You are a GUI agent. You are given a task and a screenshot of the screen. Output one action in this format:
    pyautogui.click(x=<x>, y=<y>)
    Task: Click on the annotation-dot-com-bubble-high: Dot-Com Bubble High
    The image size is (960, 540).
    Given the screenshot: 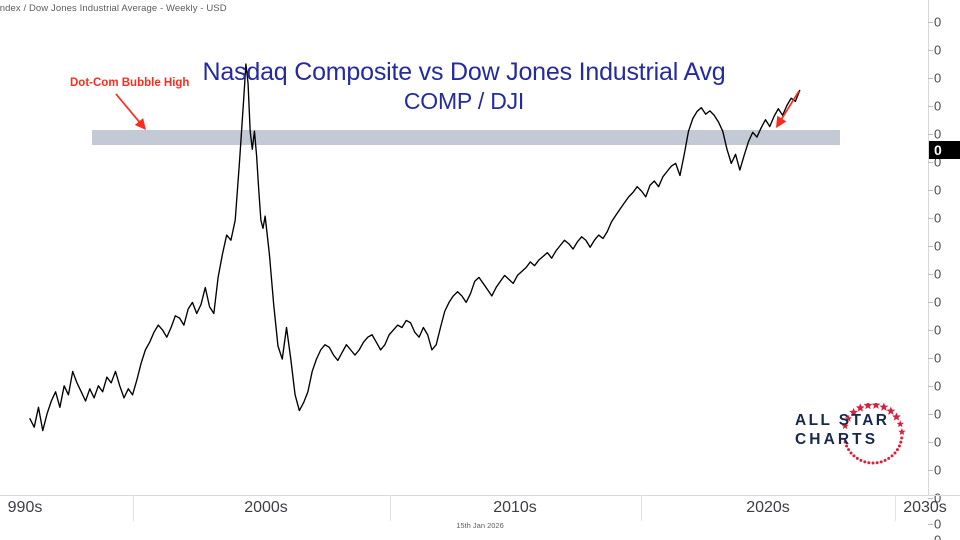 What is the action you would take?
    pyautogui.click(x=130, y=83)
    